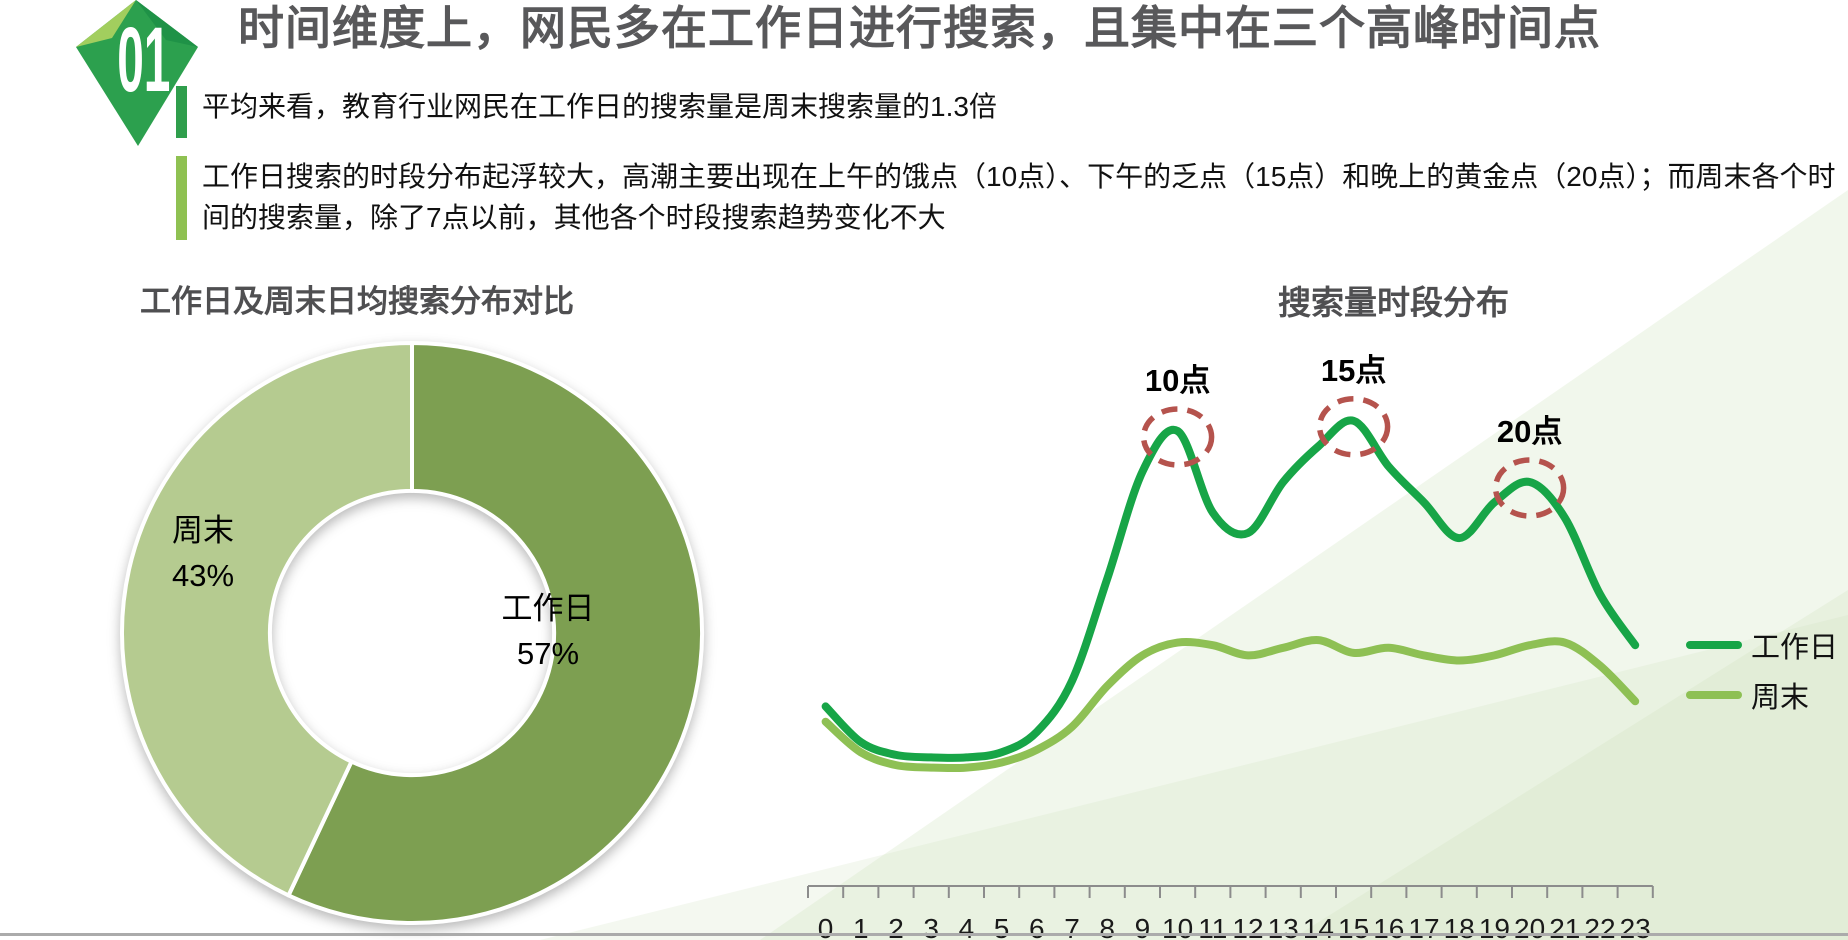 This screenshot has width=1848, height=940. I want to click on donut-label-weekend: 周末 43%, so click(203, 553).